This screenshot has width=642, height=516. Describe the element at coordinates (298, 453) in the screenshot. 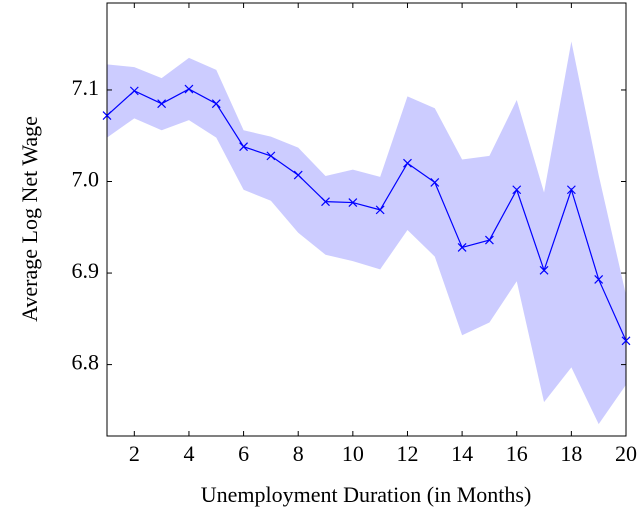

I see `x-tick-label: 8` at that location.